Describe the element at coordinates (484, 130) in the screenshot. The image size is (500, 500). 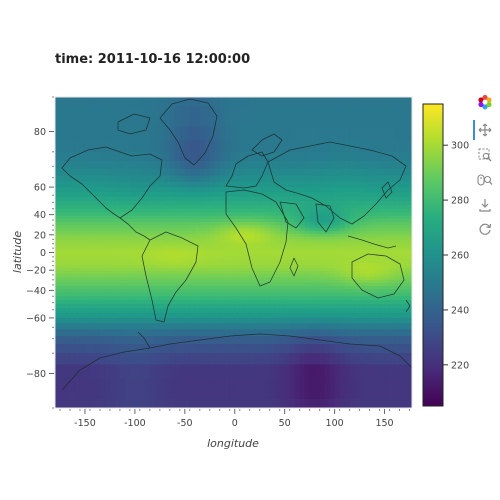
I see `pan-tool-button` at that location.